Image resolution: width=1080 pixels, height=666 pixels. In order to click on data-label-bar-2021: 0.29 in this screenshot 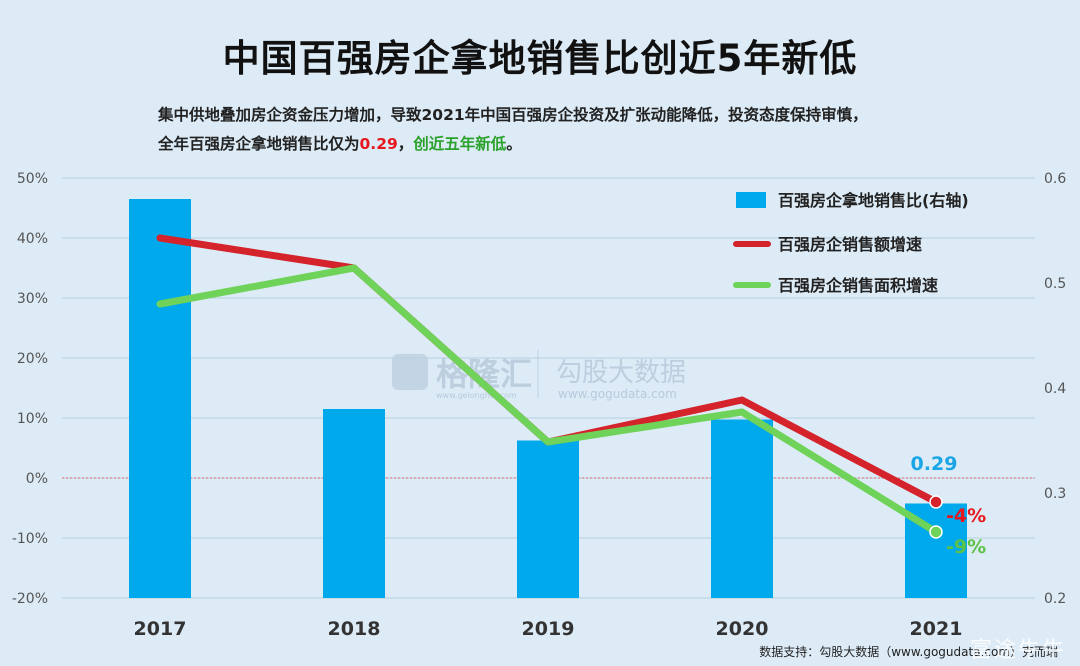, I will do `click(934, 464)`.